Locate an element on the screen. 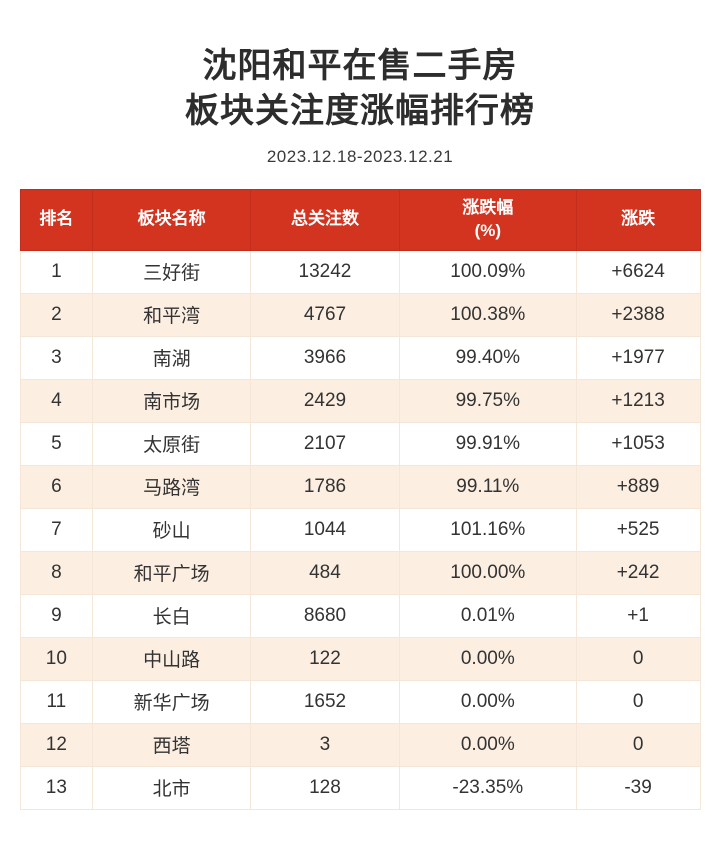  rank-cell: 12 is located at coordinates (56, 744).